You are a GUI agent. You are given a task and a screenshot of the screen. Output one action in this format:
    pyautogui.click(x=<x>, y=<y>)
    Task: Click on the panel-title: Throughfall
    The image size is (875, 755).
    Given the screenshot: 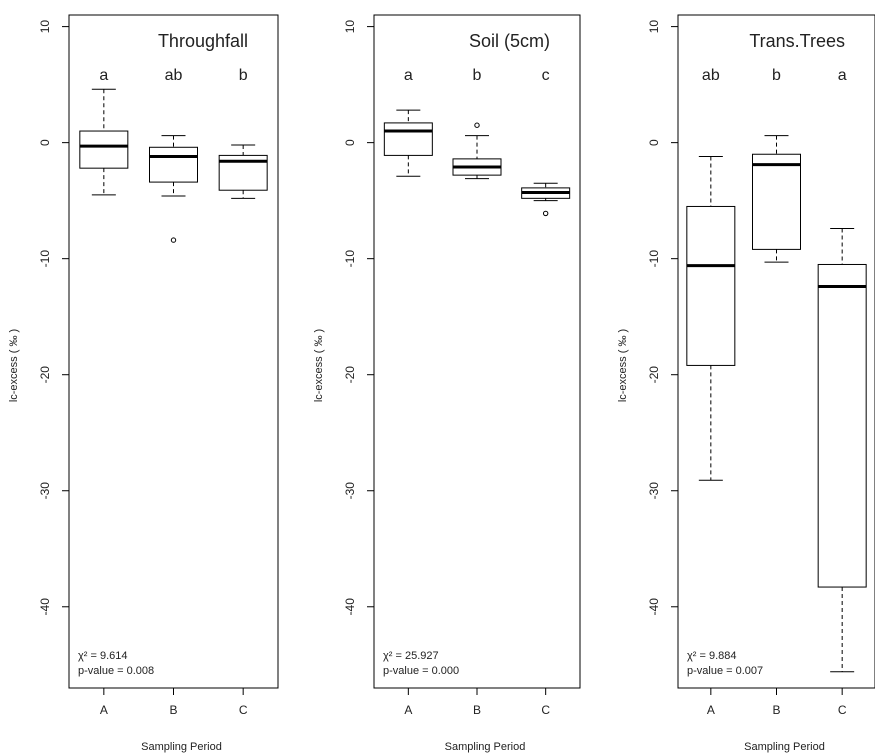 What is the action you would take?
    pyautogui.click(x=203, y=41)
    